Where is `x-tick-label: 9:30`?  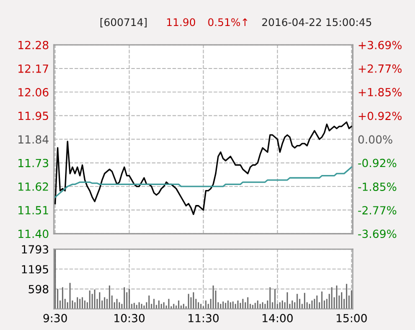
x-tick-label: 9:30 is located at coordinates (55, 318).